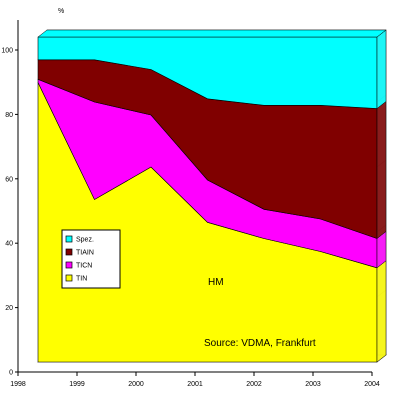 Image resolution: width=410 pixels, height=414 pixels. Describe the element at coordinates (254, 384) in the screenshot. I see `x-tick-label: 2002` at that location.